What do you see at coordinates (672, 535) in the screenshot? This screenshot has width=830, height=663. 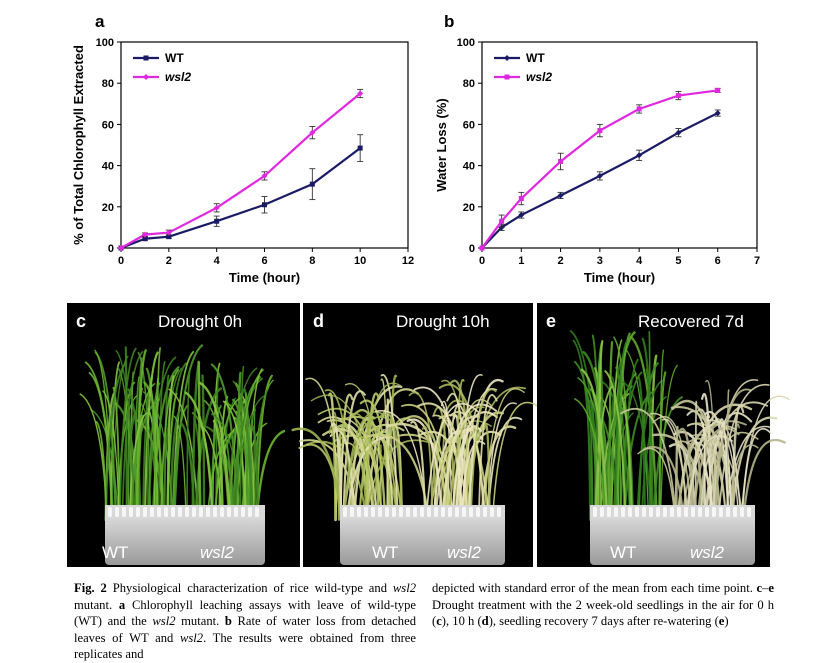 I see `tray-e` at bounding box center [672, 535].